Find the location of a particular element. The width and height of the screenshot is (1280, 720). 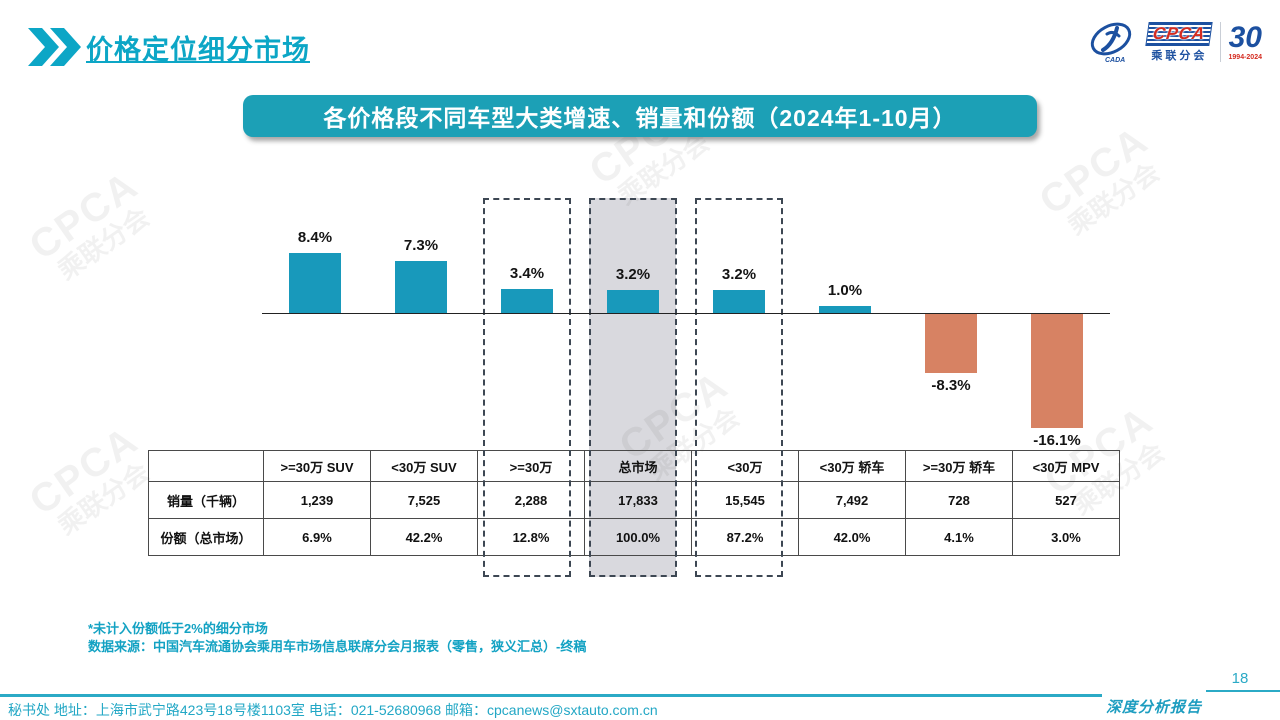

bar-value-label: -16.1% is located at coordinates (1057, 440).